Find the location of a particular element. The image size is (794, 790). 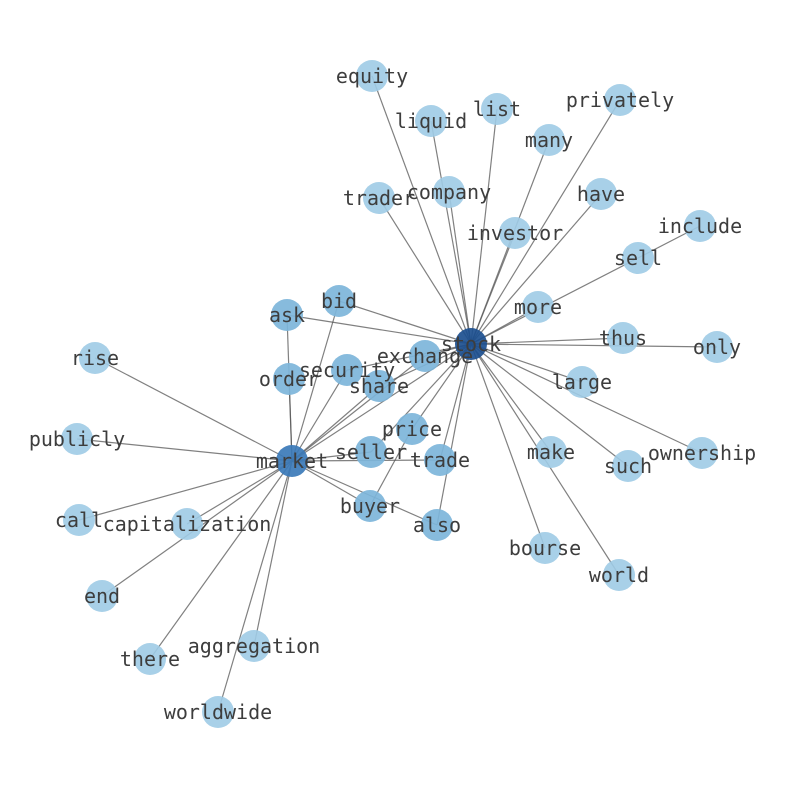

node-capitalization is located at coordinates (187, 524).